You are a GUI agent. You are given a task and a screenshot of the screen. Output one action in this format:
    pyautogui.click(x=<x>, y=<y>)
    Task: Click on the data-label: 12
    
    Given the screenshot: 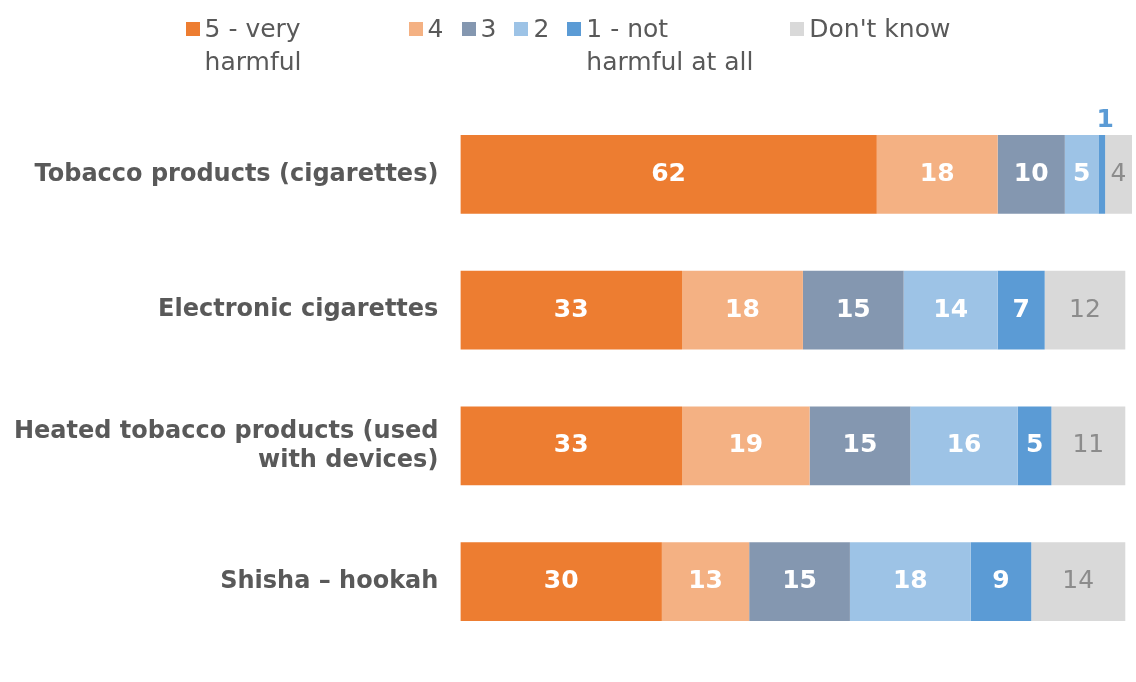 What is the action you would take?
    pyautogui.click(x=1085, y=308)
    